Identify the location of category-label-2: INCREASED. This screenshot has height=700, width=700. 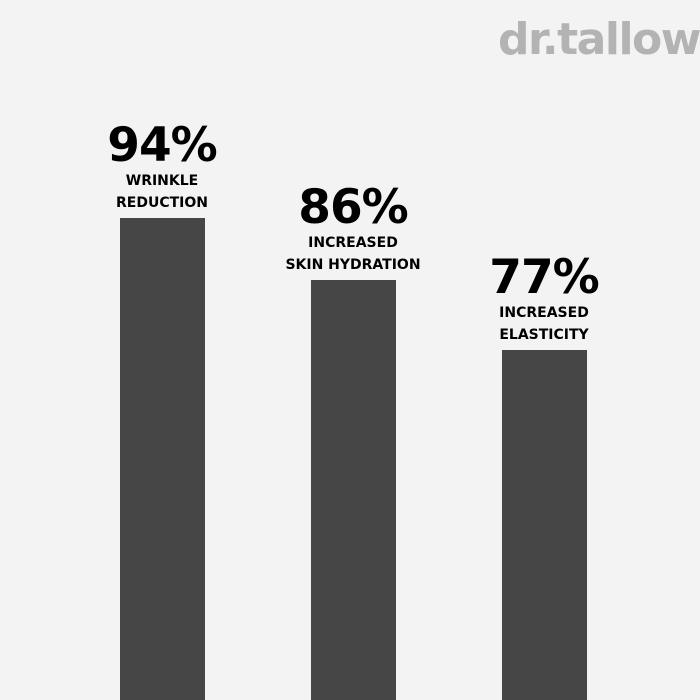
(353, 243).